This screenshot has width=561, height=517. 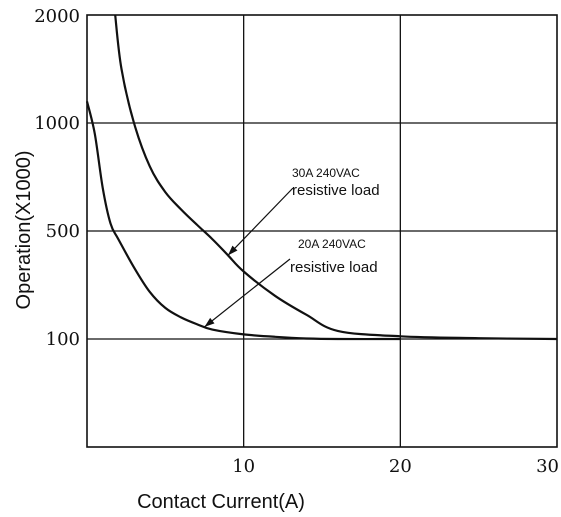 What do you see at coordinates (326, 173) in the screenshot?
I see `annotation-line1: 30A 240VAC` at bounding box center [326, 173].